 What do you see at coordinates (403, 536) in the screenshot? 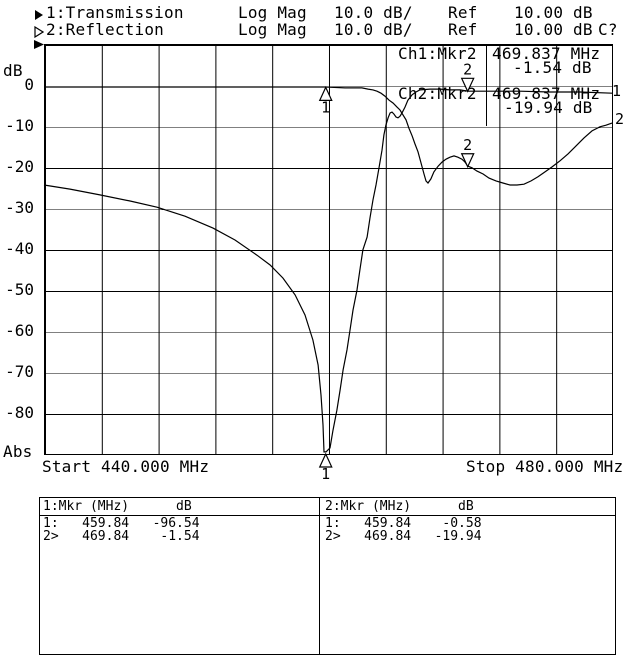
I see `marker-table-right-row: 2> 469.84 -19.94` at bounding box center [403, 536].